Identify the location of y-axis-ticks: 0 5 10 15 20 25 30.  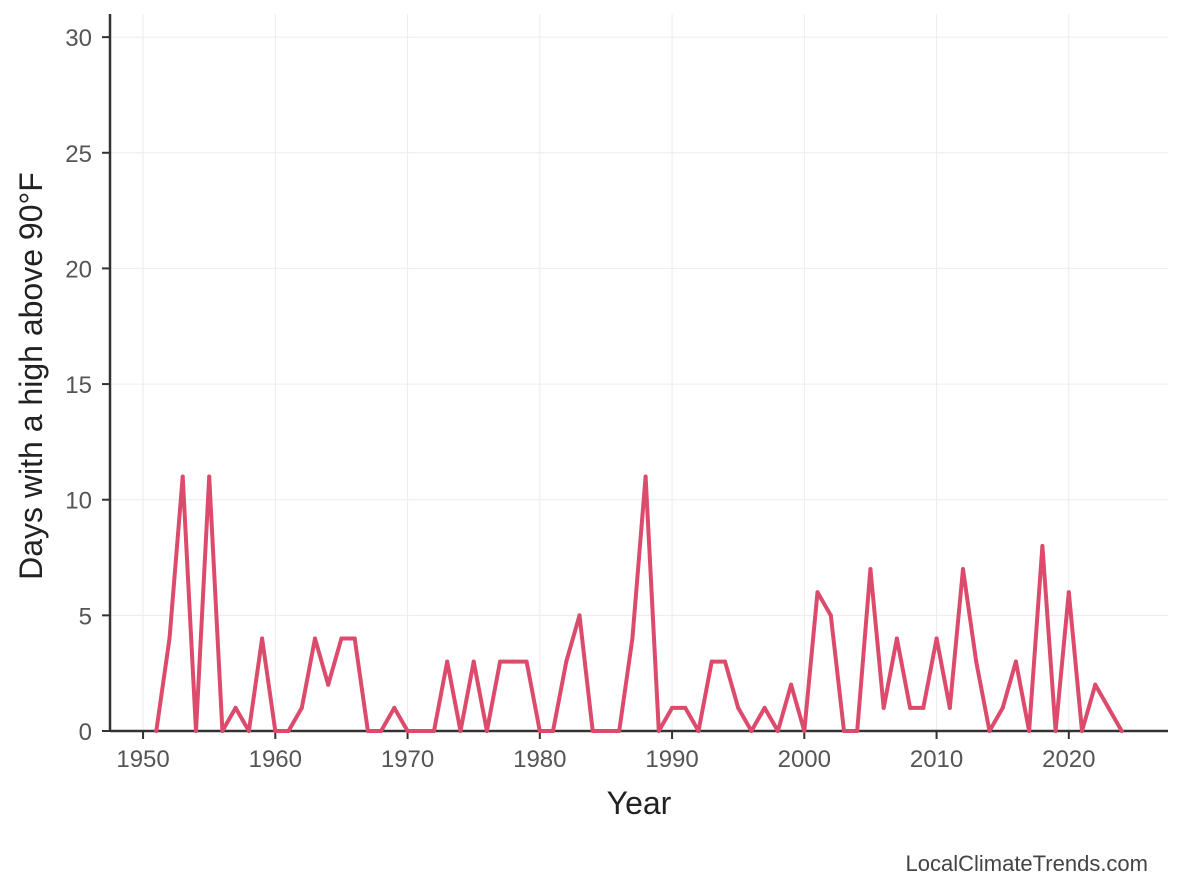
(87, 385).